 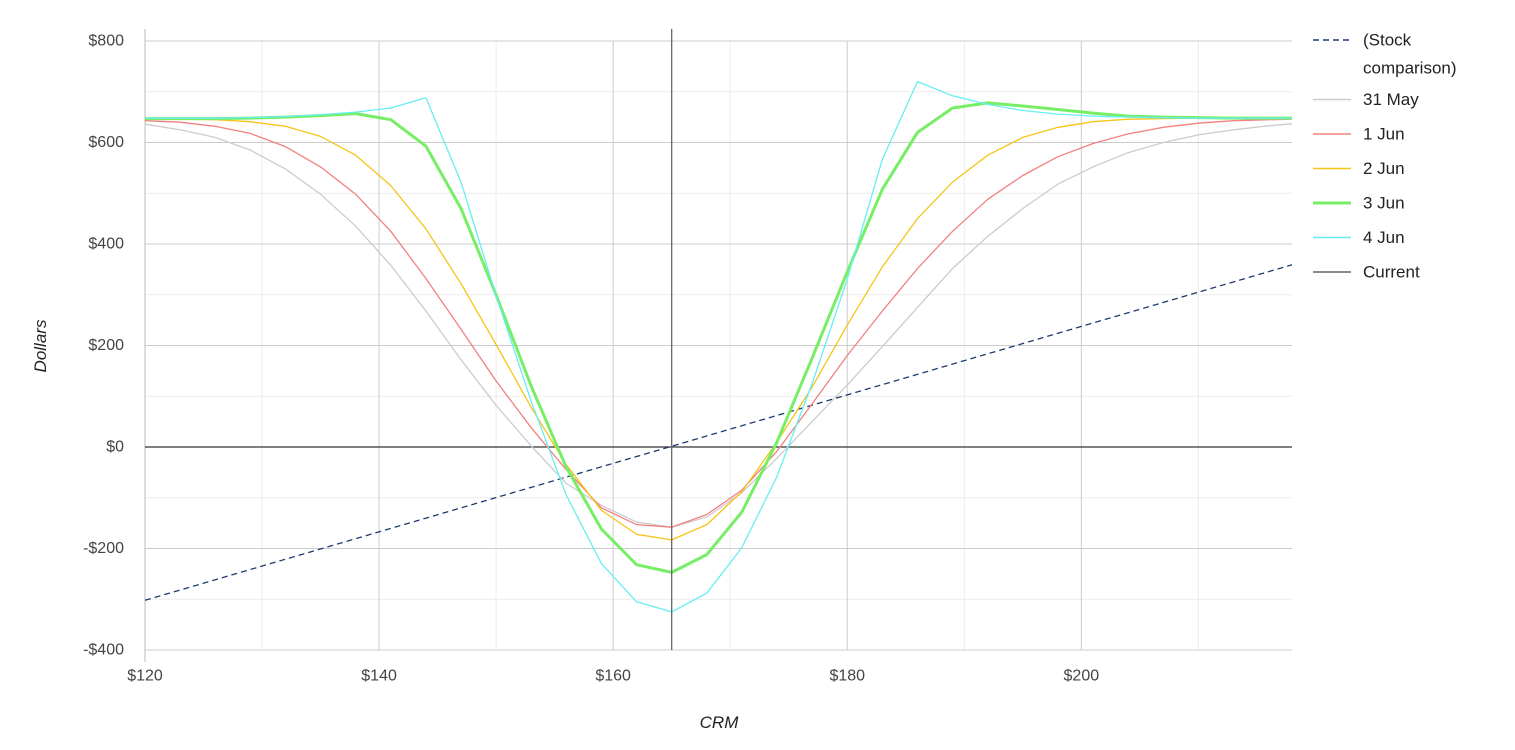 What do you see at coordinates (1391, 272) in the screenshot?
I see `legend-label: Current` at bounding box center [1391, 272].